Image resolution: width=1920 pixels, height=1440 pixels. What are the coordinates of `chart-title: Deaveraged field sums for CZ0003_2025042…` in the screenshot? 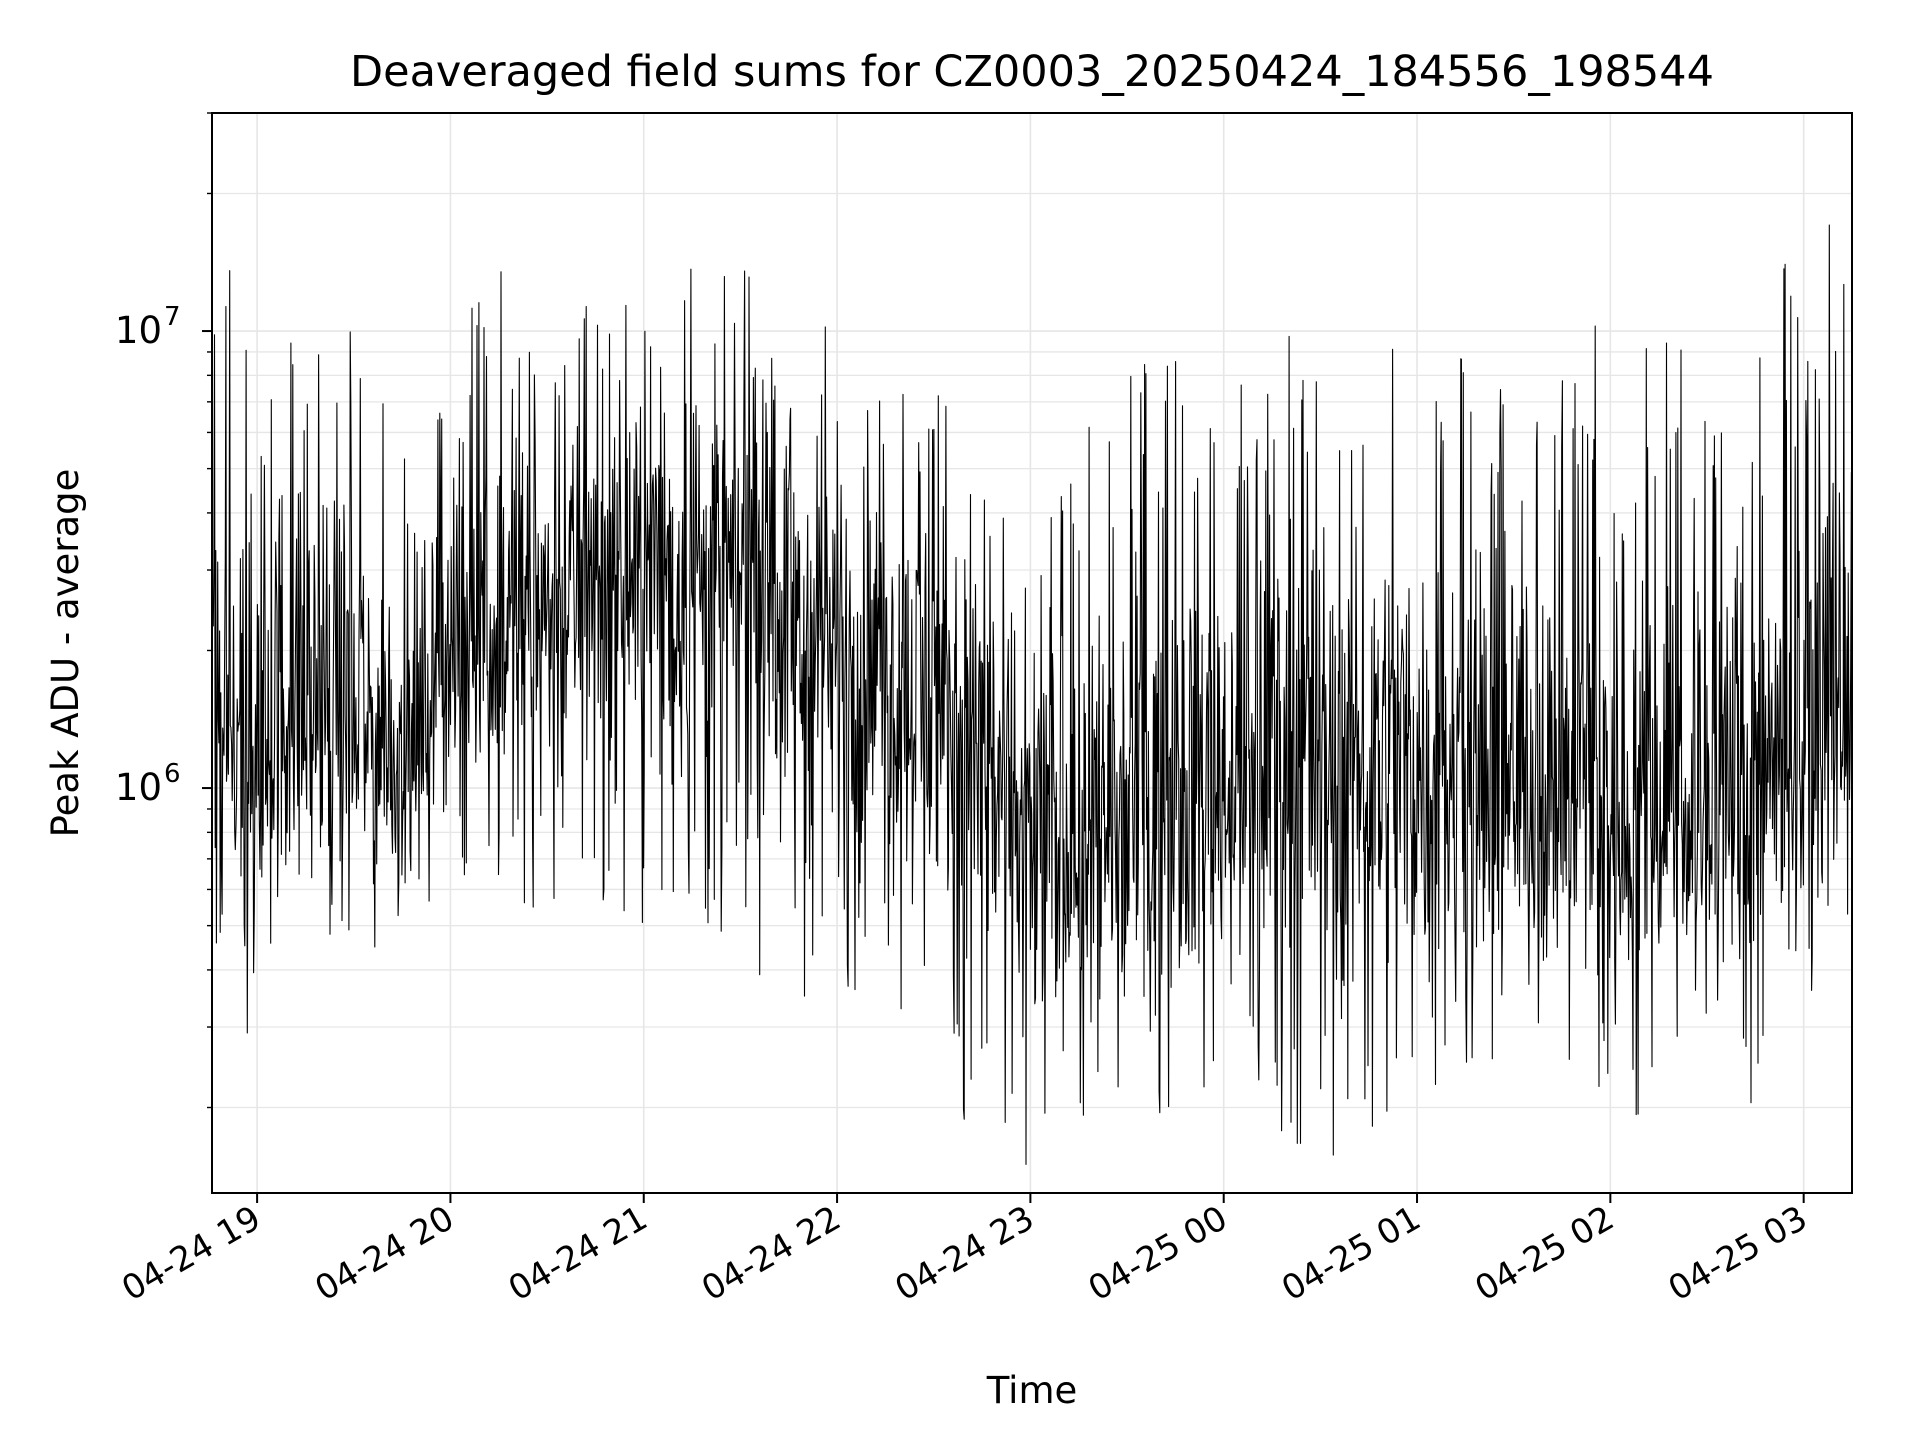 It's located at (1032, 72).